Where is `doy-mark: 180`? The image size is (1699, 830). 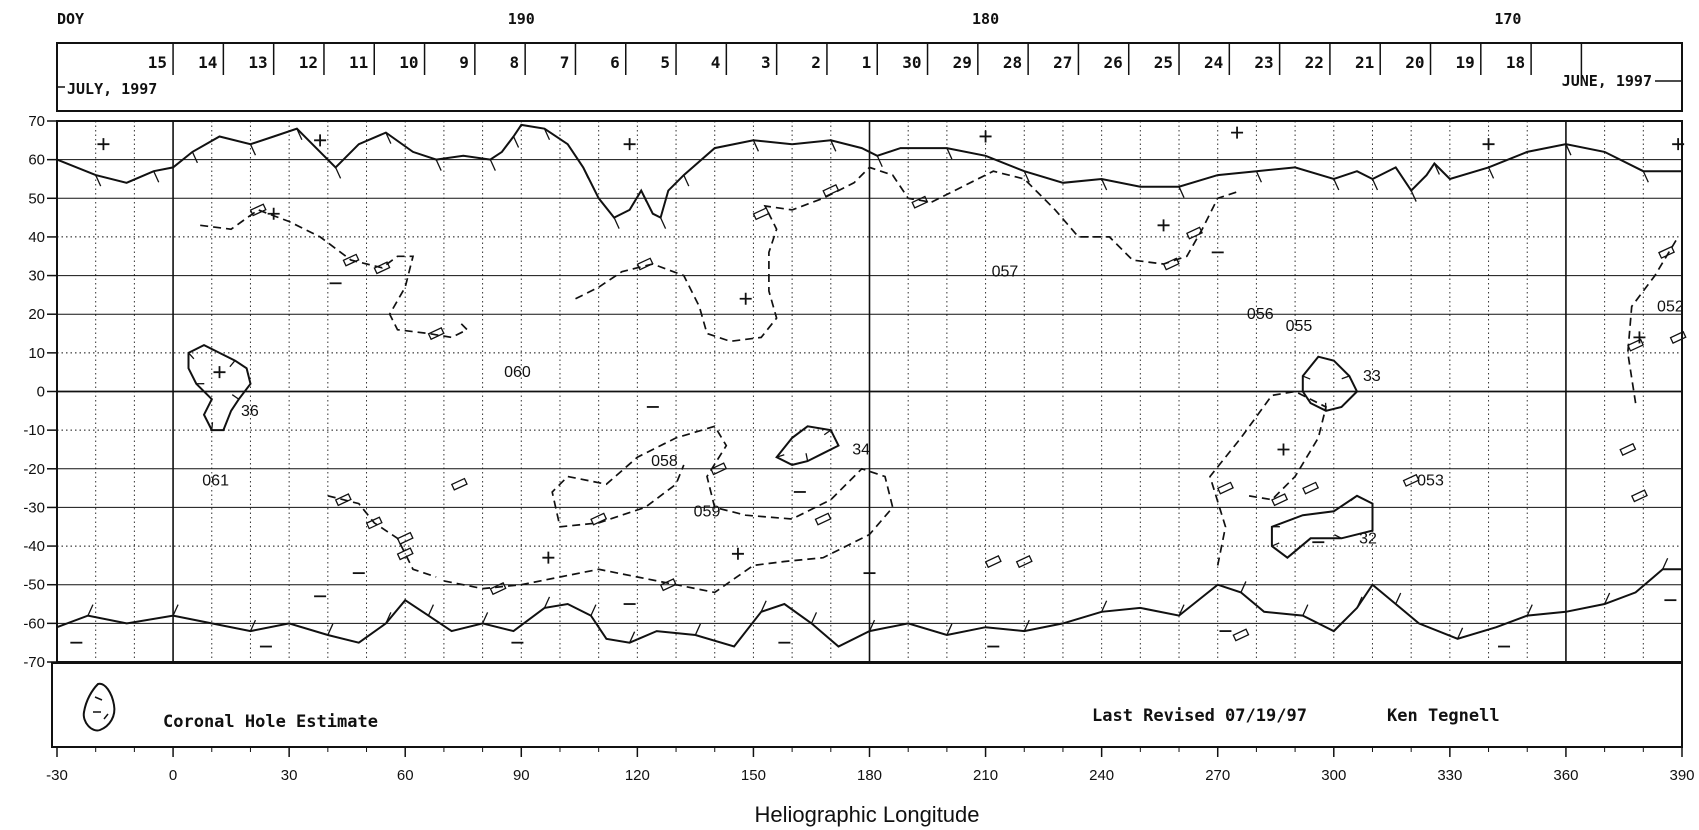 doy-mark: 180 is located at coordinates (985, 19).